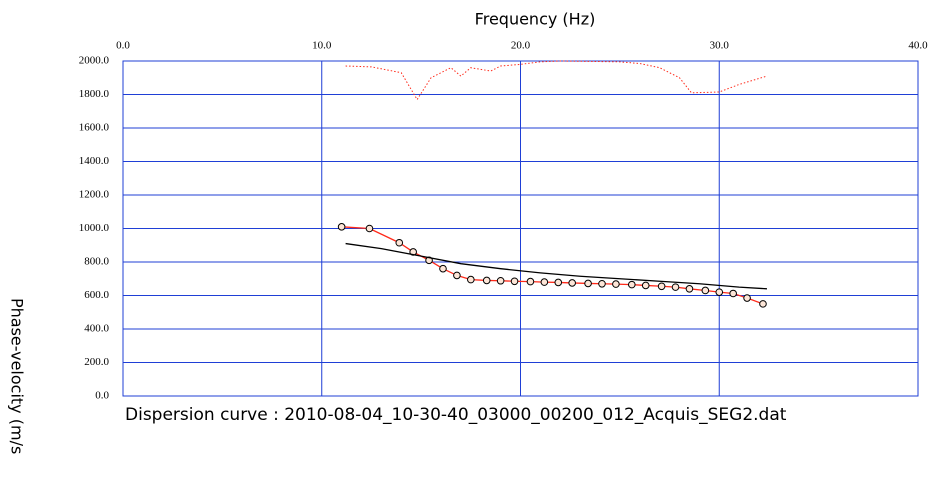 The height and width of the screenshot is (483, 929). I want to click on y-tick-label: 200.0, so click(96, 362).